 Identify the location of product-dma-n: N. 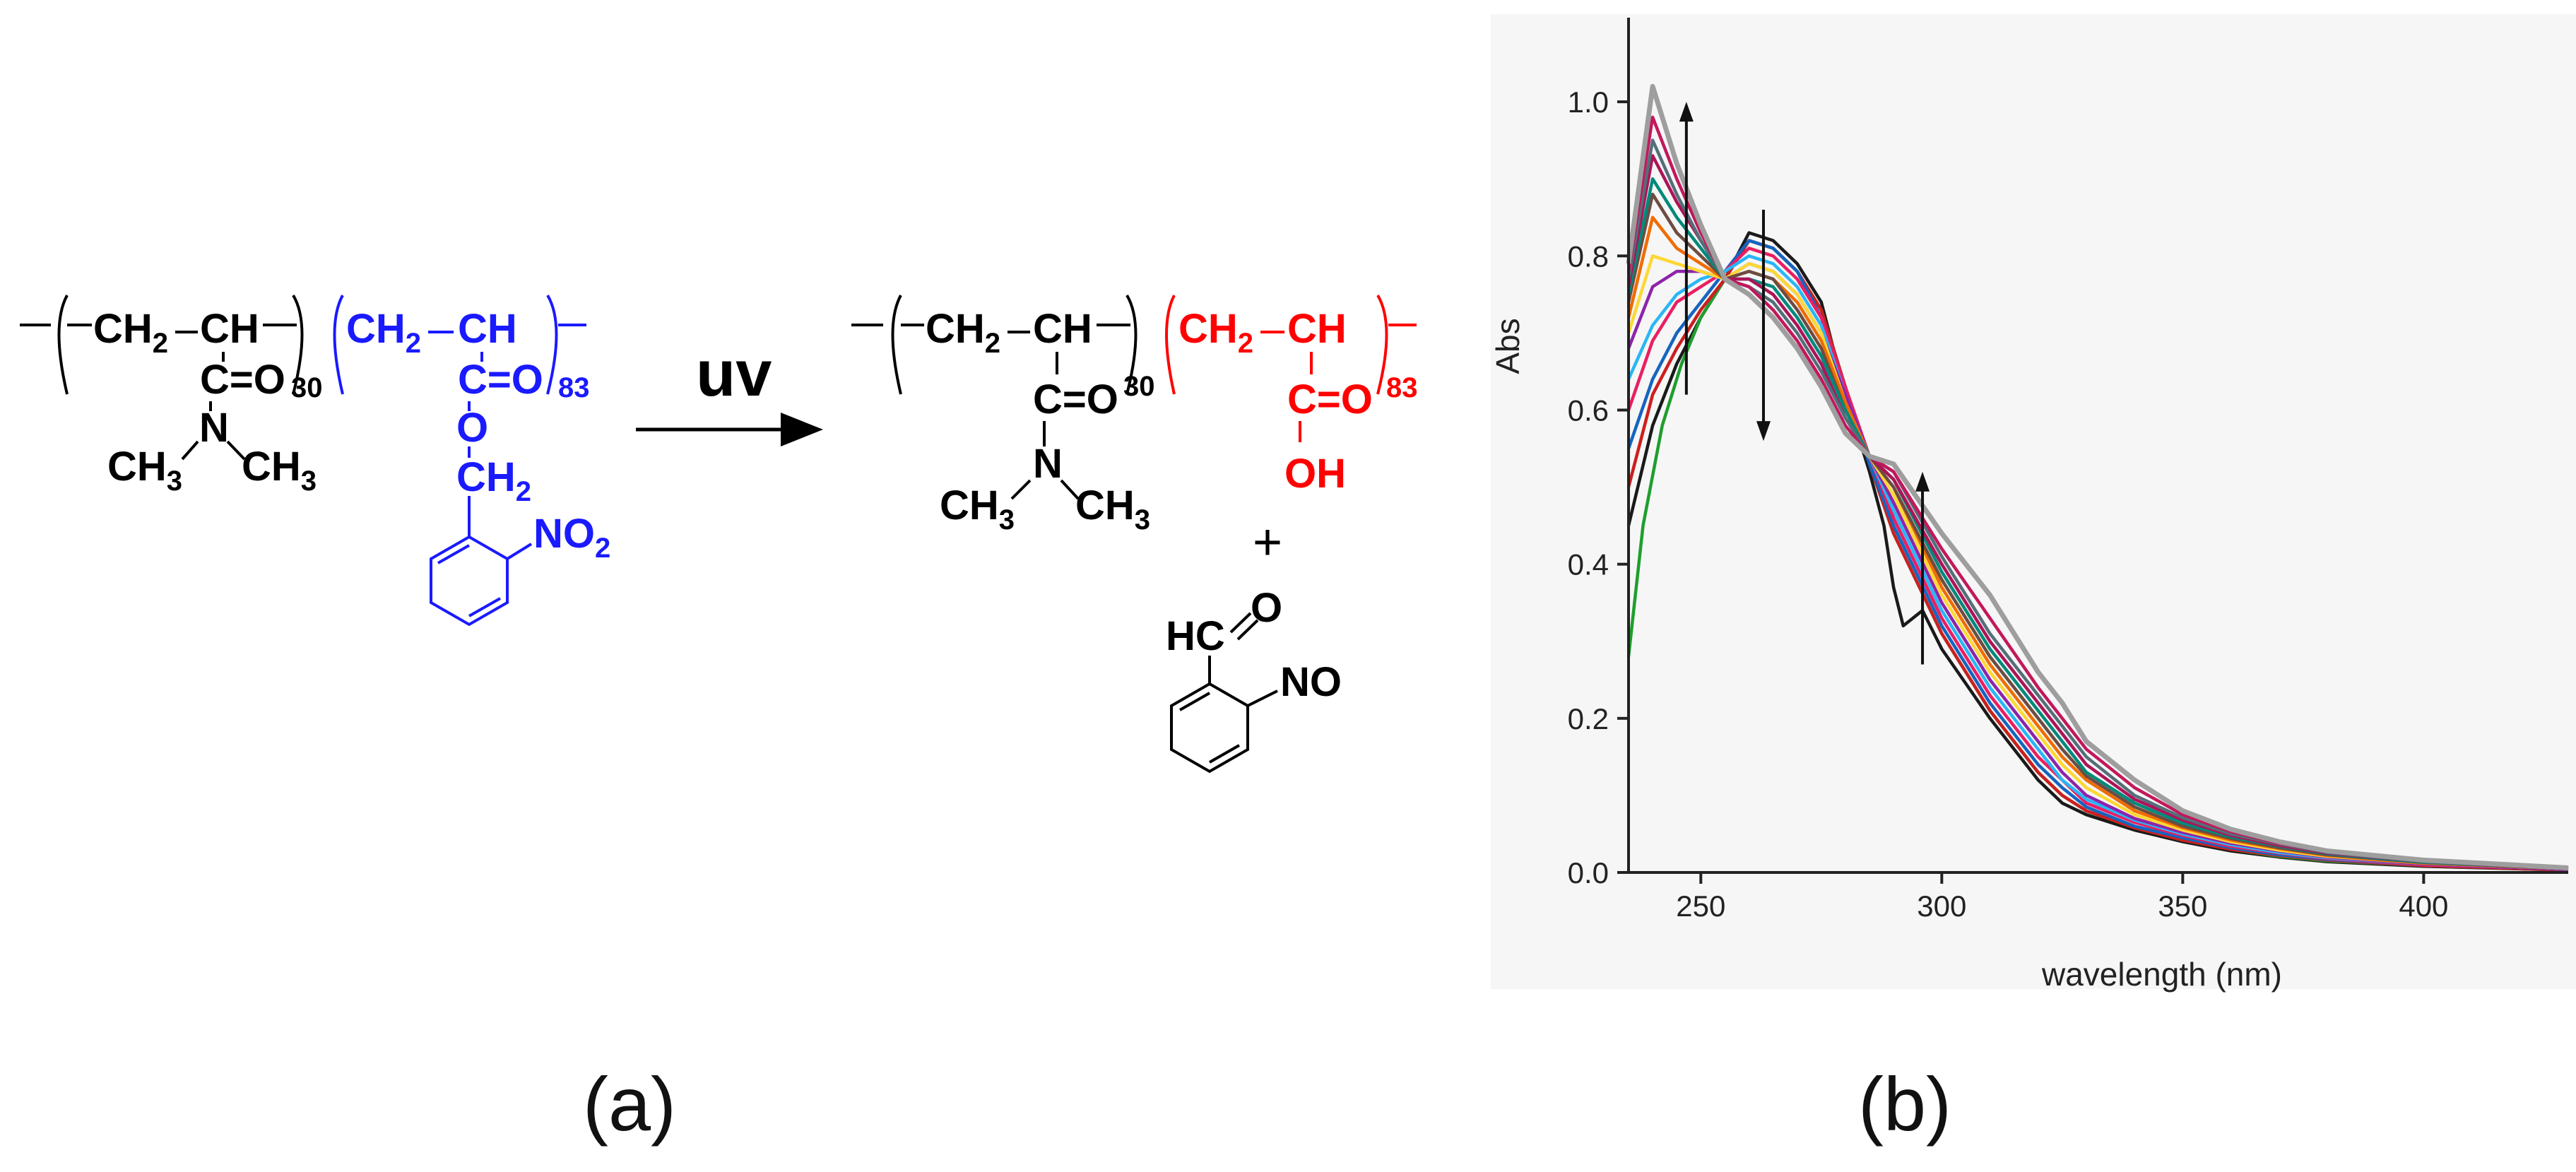
(1048, 464).